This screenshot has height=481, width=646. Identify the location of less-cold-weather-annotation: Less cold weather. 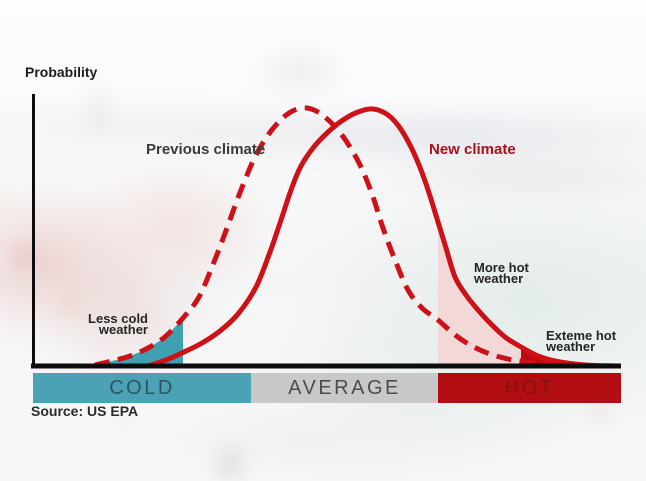
(103, 324).